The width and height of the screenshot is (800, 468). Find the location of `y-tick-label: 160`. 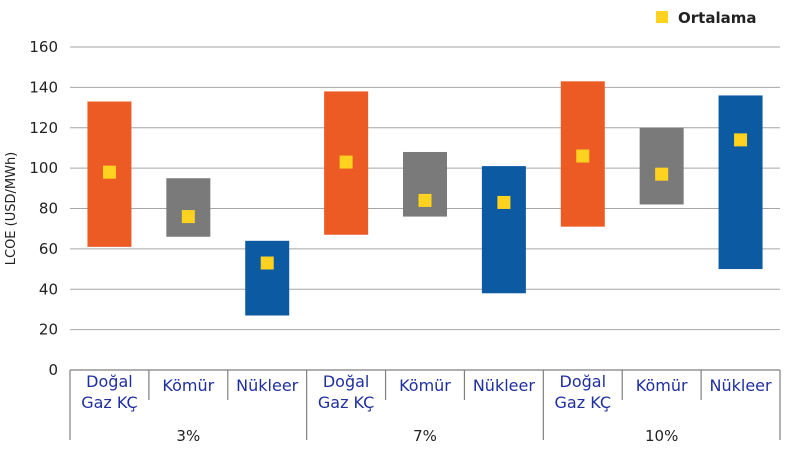

y-tick-label: 160 is located at coordinates (43, 47).